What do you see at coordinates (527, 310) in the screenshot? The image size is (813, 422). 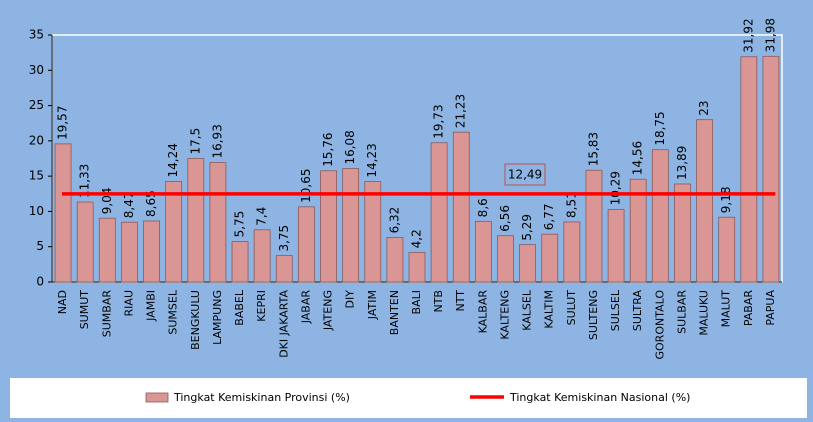 I see `x-tick-label: KALSEL` at bounding box center [527, 310].